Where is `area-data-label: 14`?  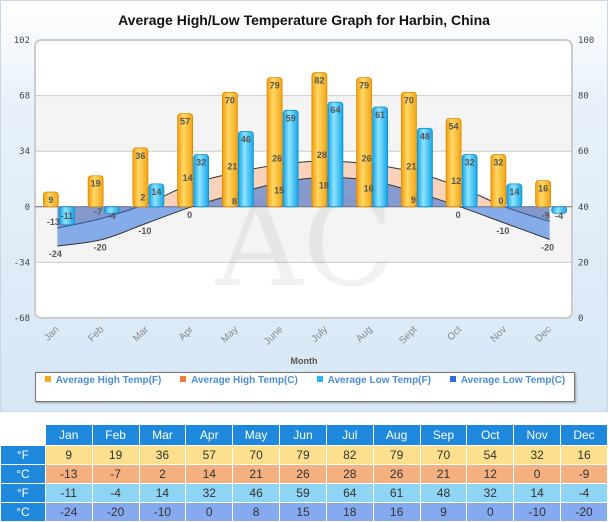 area-data-label: 14 is located at coordinates (188, 178).